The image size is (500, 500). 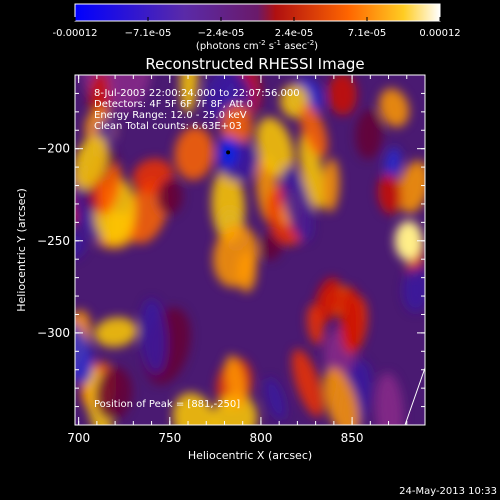 What do you see at coordinates (78, 438) in the screenshot?
I see `x-tick-label: 700` at bounding box center [78, 438].